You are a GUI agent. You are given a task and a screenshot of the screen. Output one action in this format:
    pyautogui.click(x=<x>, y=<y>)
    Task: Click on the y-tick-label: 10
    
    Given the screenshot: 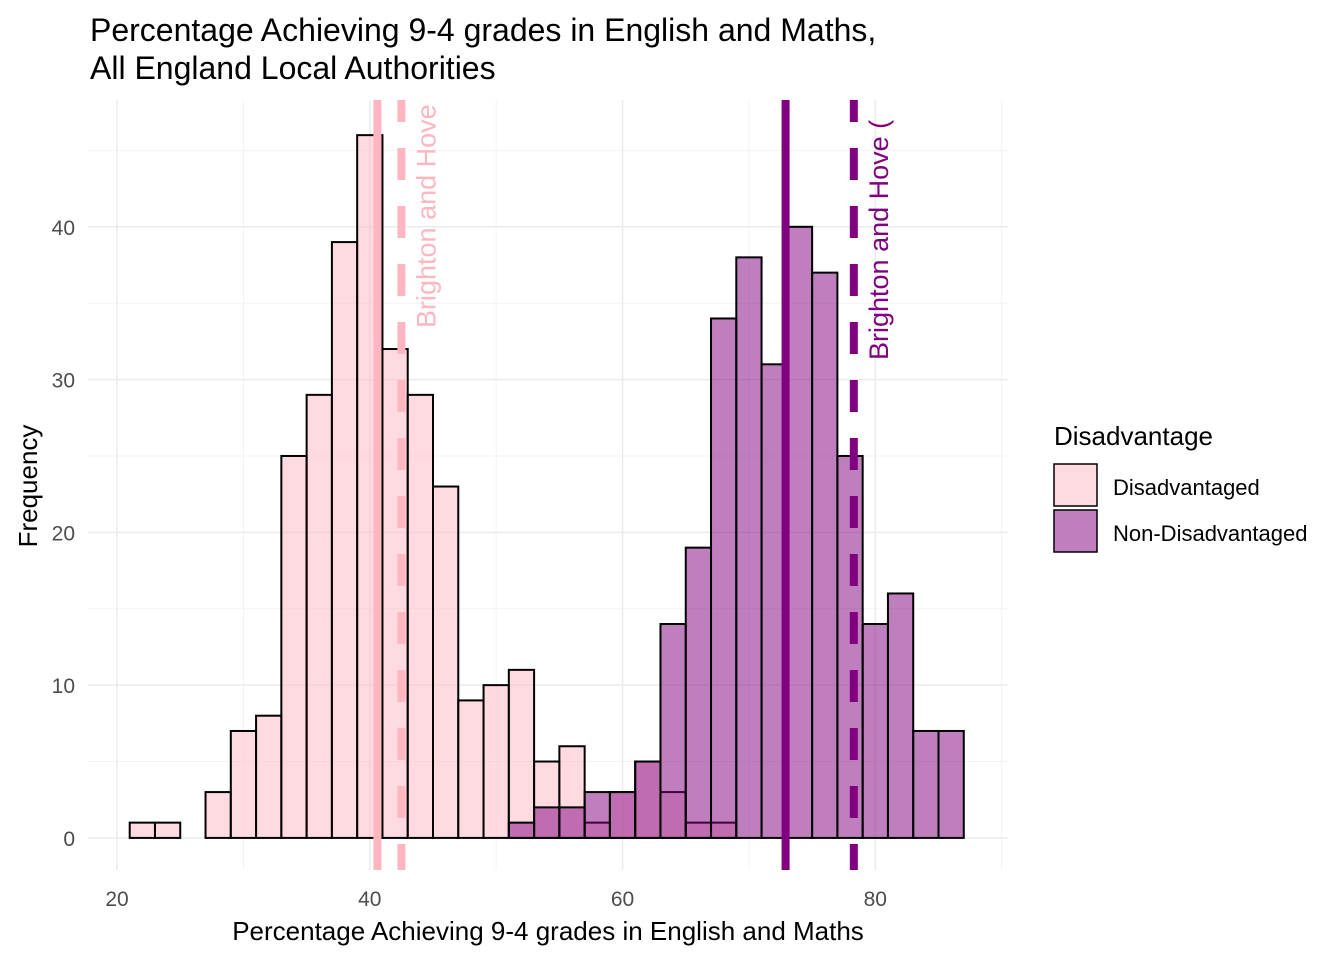 What is the action you would take?
    pyautogui.click(x=63, y=686)
    